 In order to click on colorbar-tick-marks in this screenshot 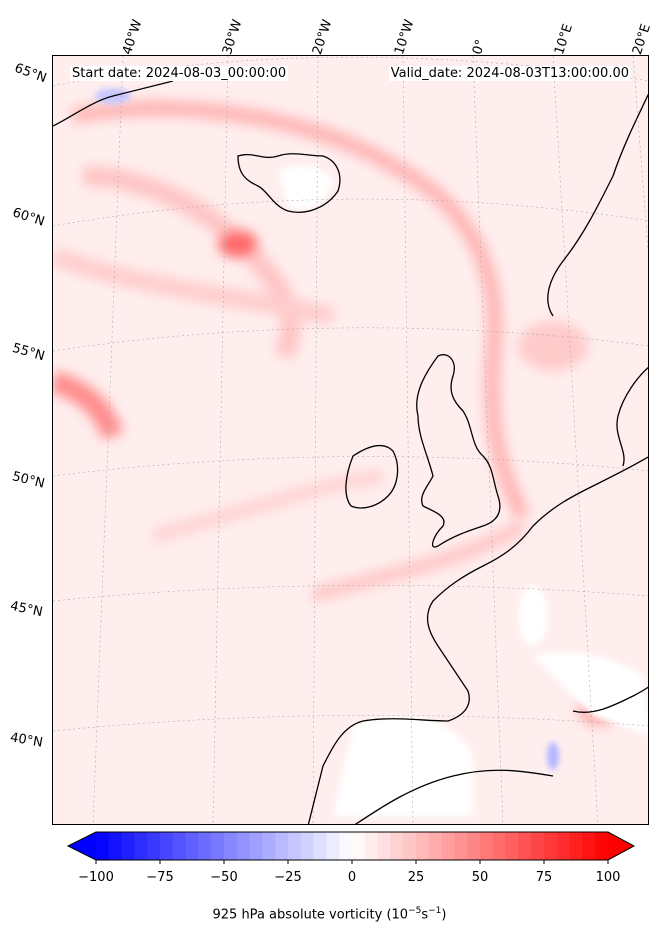, I will do `click(352, 862)`.